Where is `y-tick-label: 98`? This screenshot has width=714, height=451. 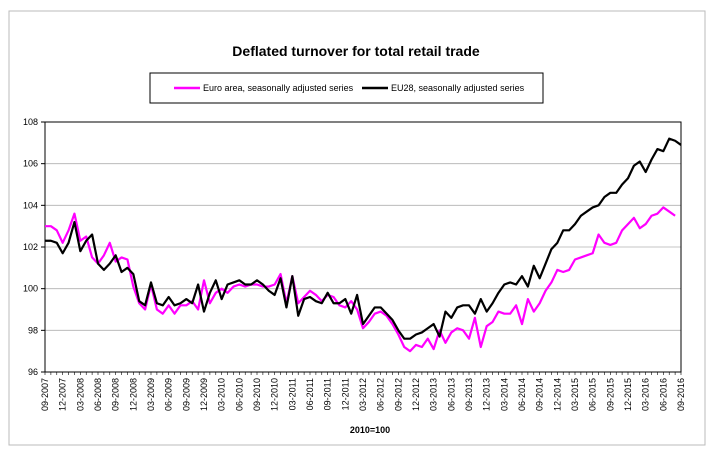
y-tick-label: 98 is located at coordinates (33, 330).